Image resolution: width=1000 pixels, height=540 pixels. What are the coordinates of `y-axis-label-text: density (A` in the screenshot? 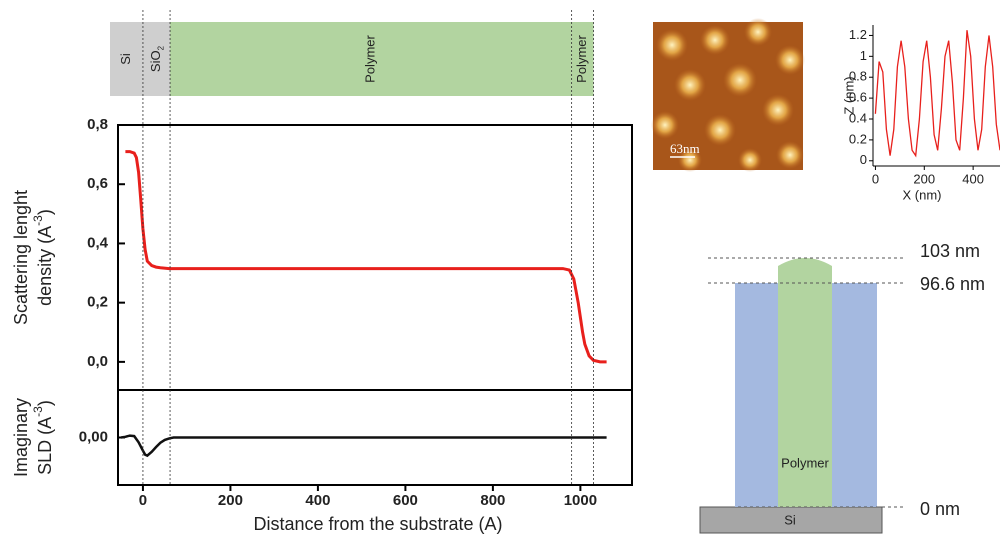 It's located at (45, 266).